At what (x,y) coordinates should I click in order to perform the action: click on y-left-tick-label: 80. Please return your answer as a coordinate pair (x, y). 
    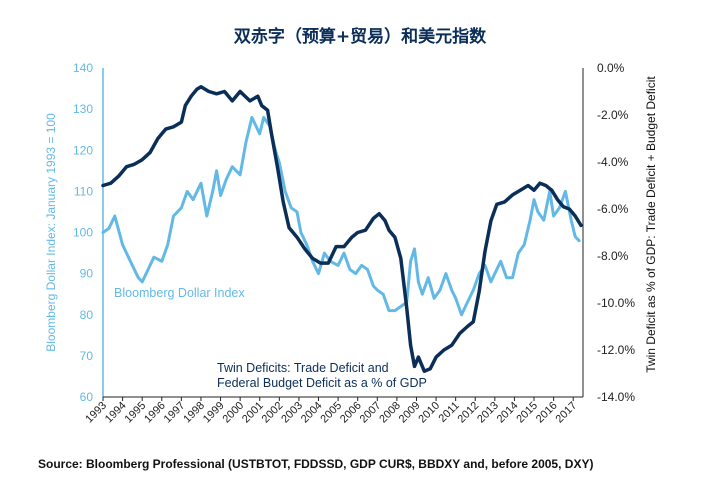
    Looking at the image, I should click on (87, 315).